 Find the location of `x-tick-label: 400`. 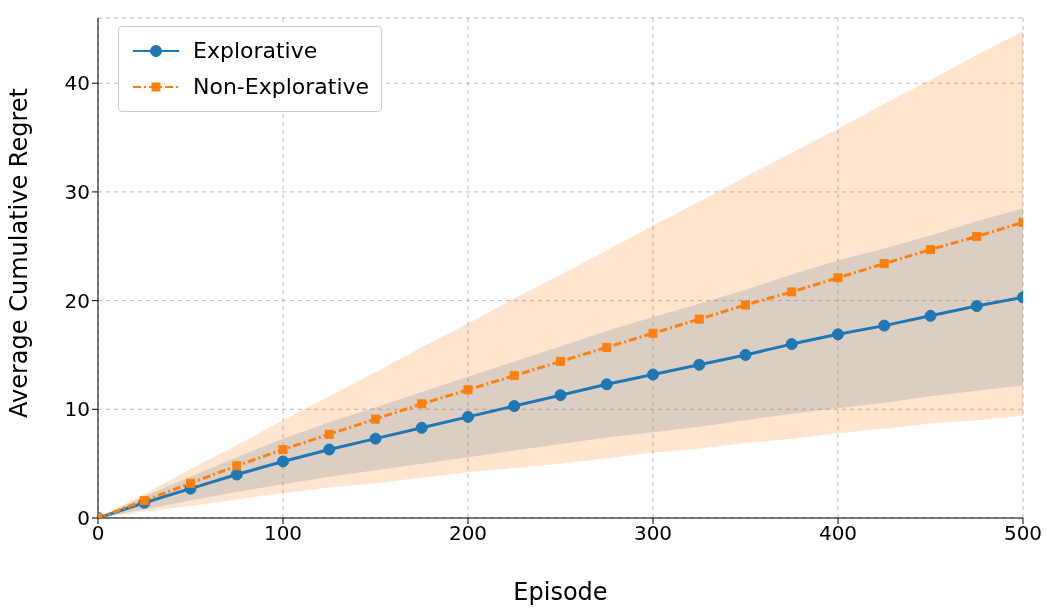

x-tick-label: 400 is located at coordinates (838, 533).